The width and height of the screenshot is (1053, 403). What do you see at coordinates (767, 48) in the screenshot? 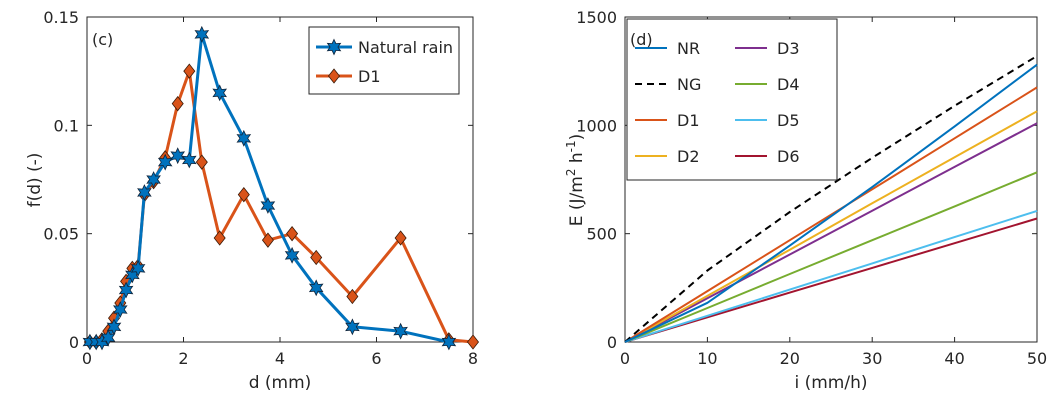
I see `legend-entry-d3: D3` at bounding box center [767, 48].